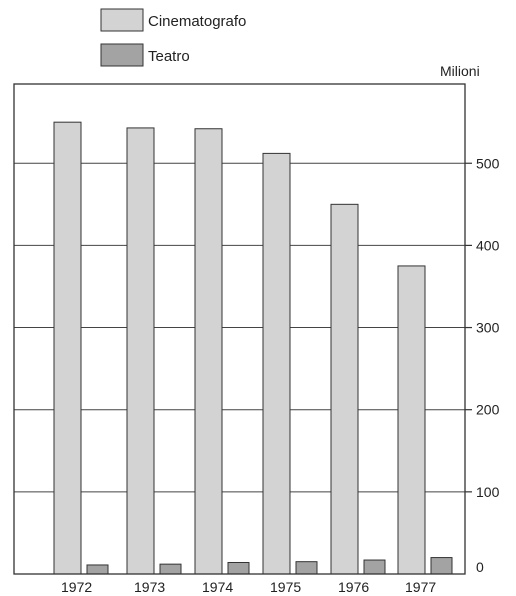 The width and height of the screenshot is (516, 596). What do you see at coordinates (306, 568) in the screenshot?
I see `bar-teatro-1975` at bounding box center [306, 568].